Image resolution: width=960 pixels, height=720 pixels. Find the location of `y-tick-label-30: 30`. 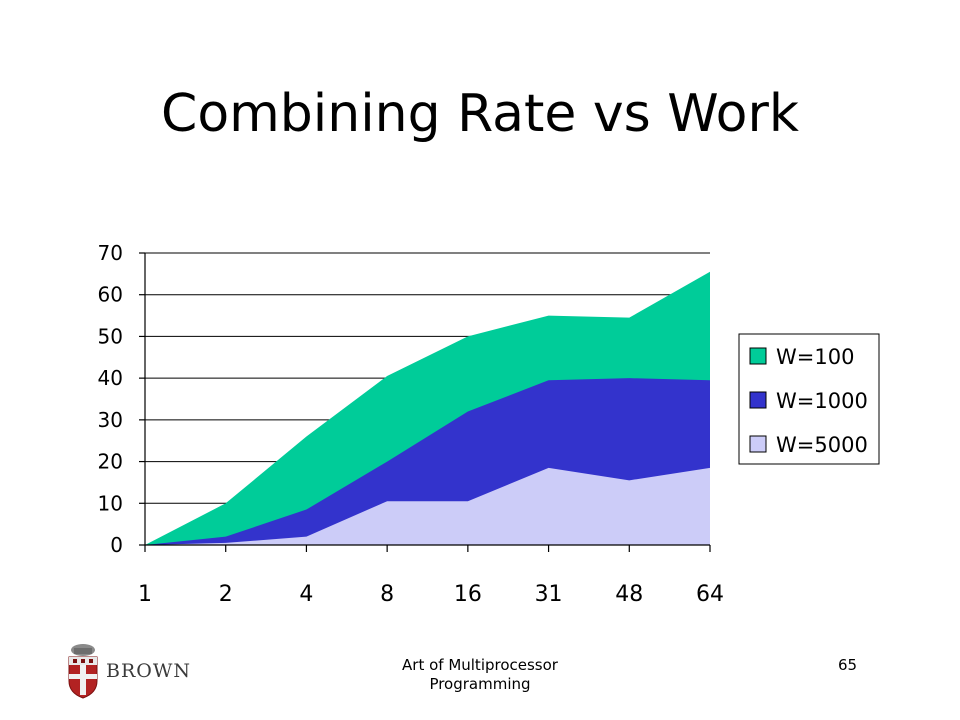

y-tick-label-30: 30 is located at coordinates (110, 420).